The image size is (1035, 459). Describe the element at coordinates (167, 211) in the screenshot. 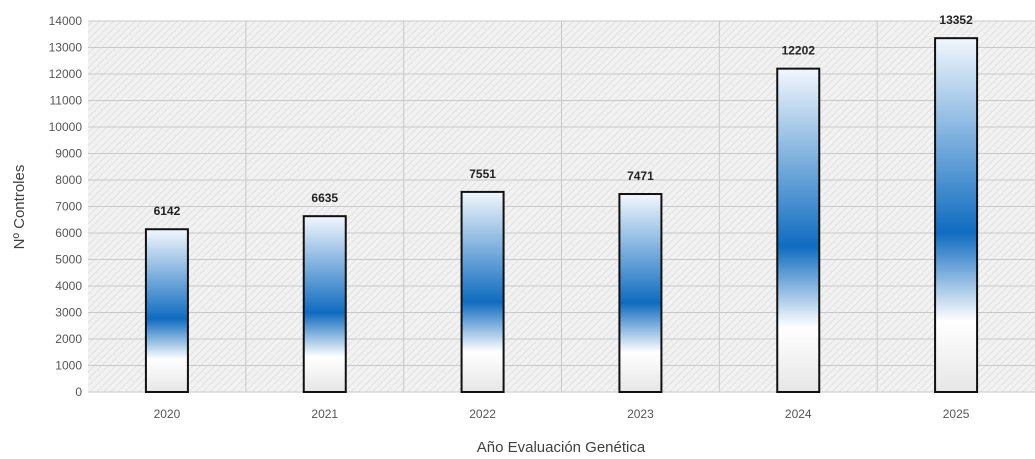

I see `data-label-2020: 6142` at that location.